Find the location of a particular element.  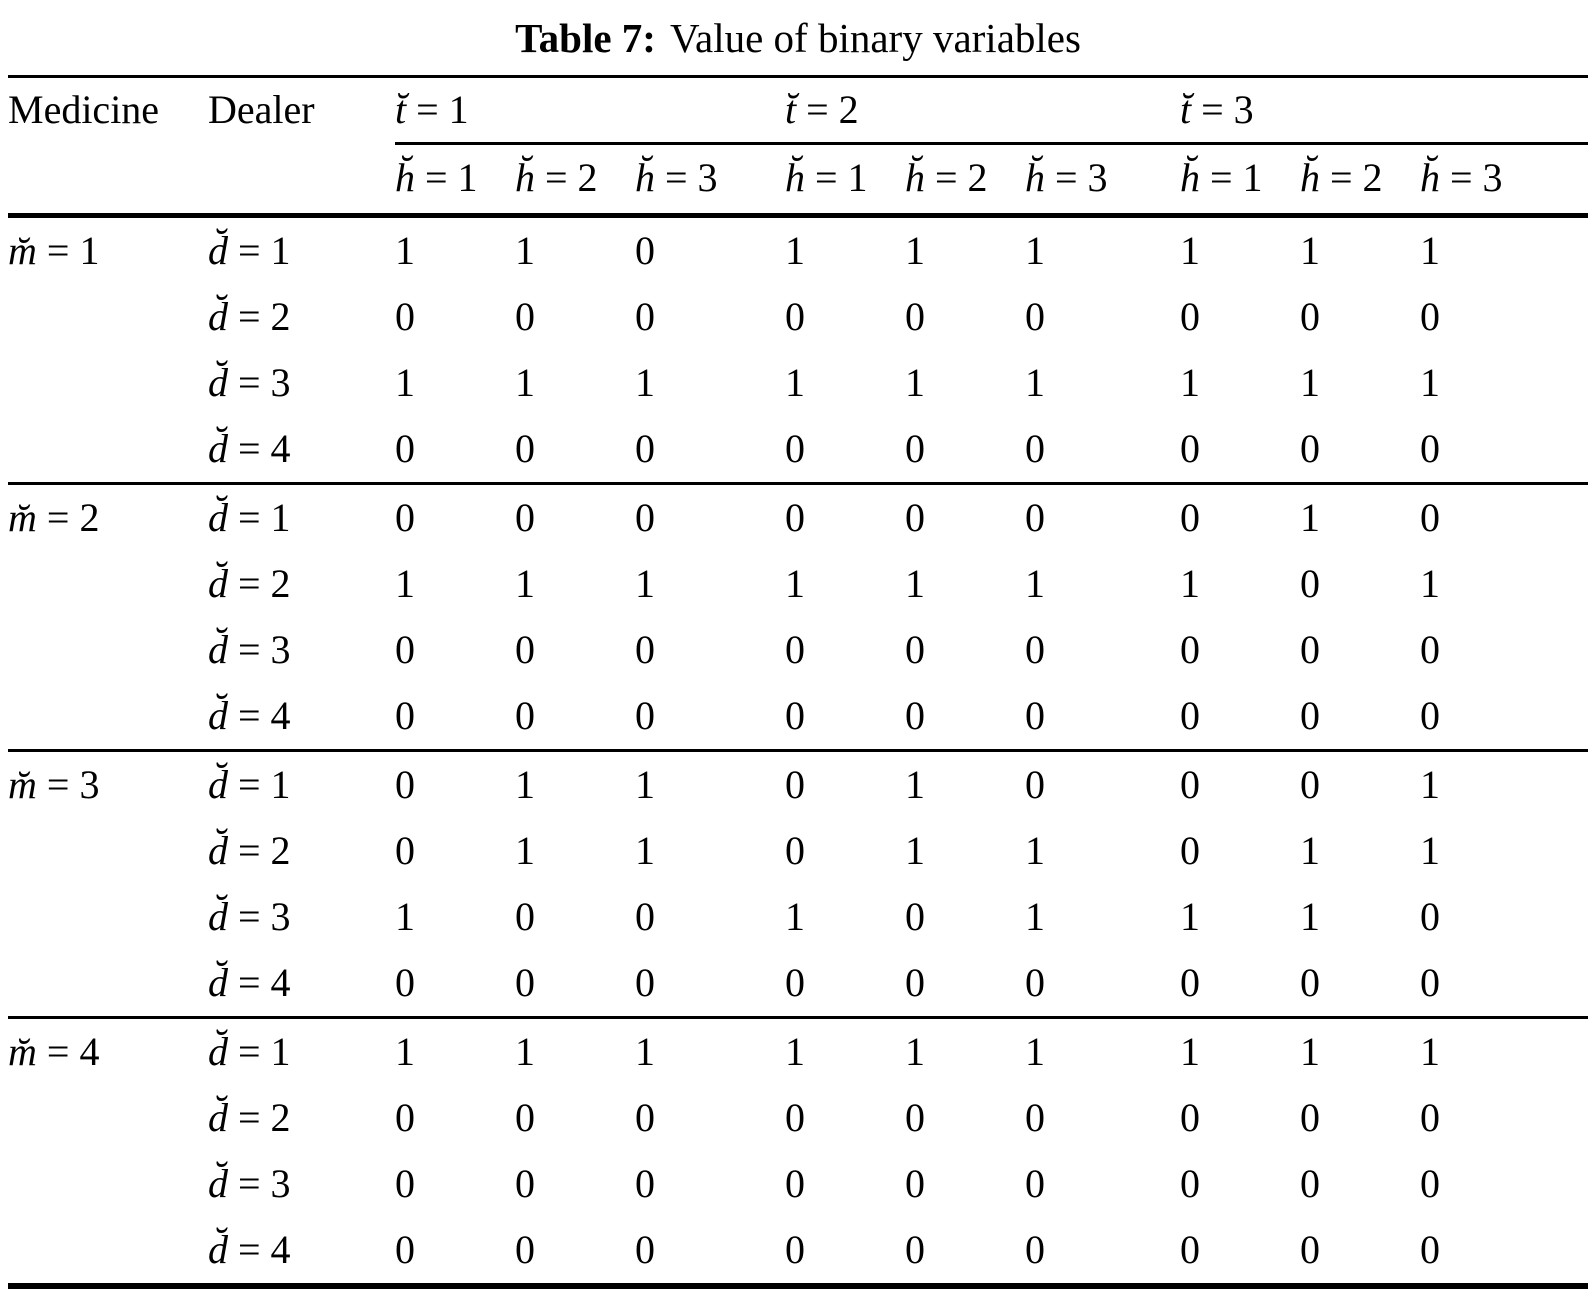

math-eq-t: = 2 is located at coordinates (832, 109).